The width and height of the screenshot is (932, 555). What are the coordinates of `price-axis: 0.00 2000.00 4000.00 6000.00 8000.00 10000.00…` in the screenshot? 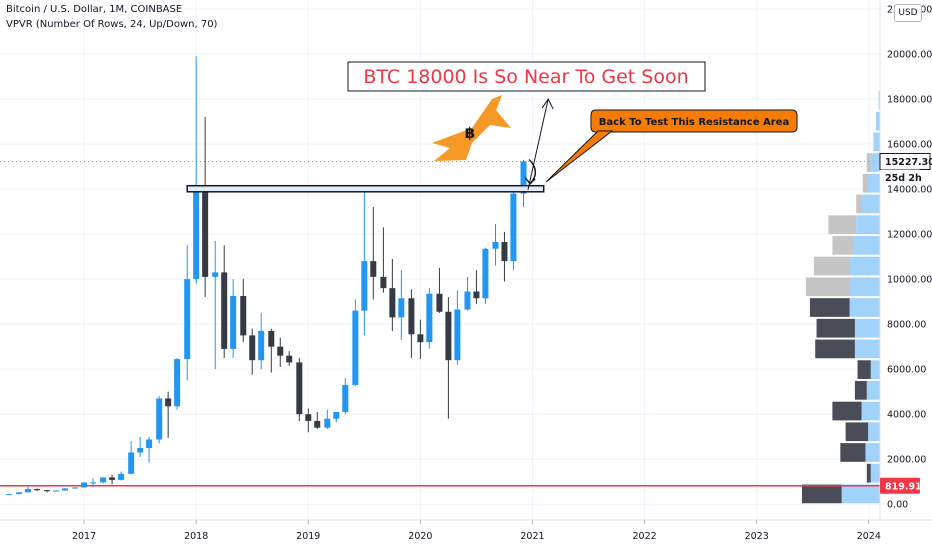 It's located at (905, 260).